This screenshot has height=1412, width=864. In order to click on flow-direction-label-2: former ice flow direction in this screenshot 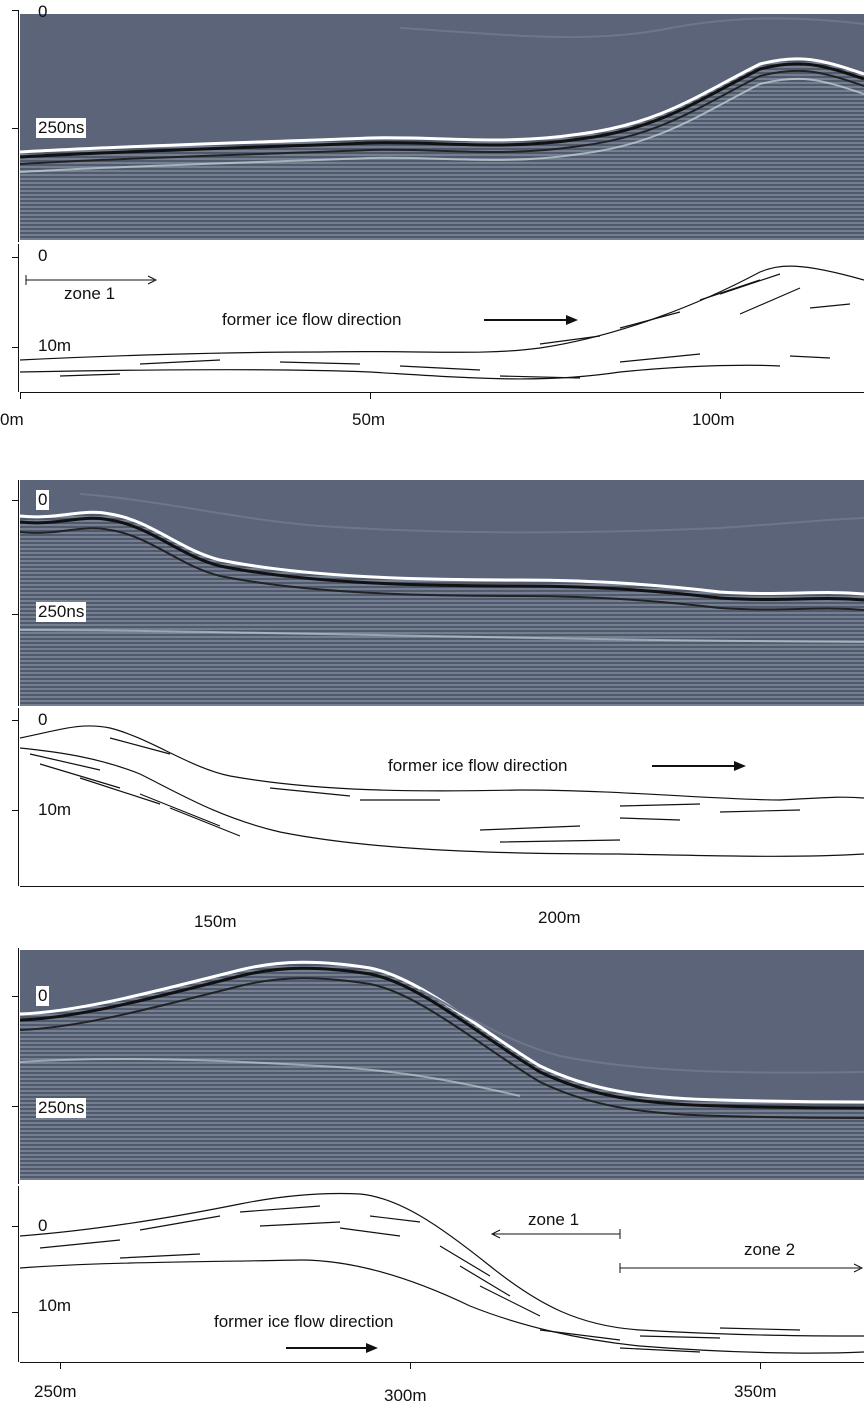, I will do `click(478, 765)`.